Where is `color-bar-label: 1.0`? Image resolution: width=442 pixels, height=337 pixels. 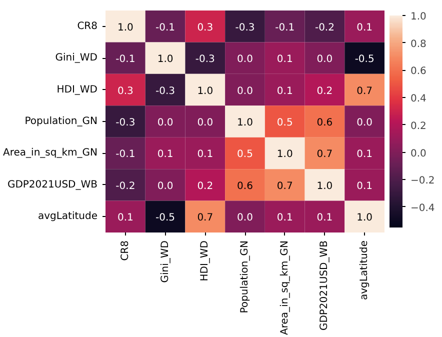 color-bar-label: 1.0 is located at coordinates (418, 17).